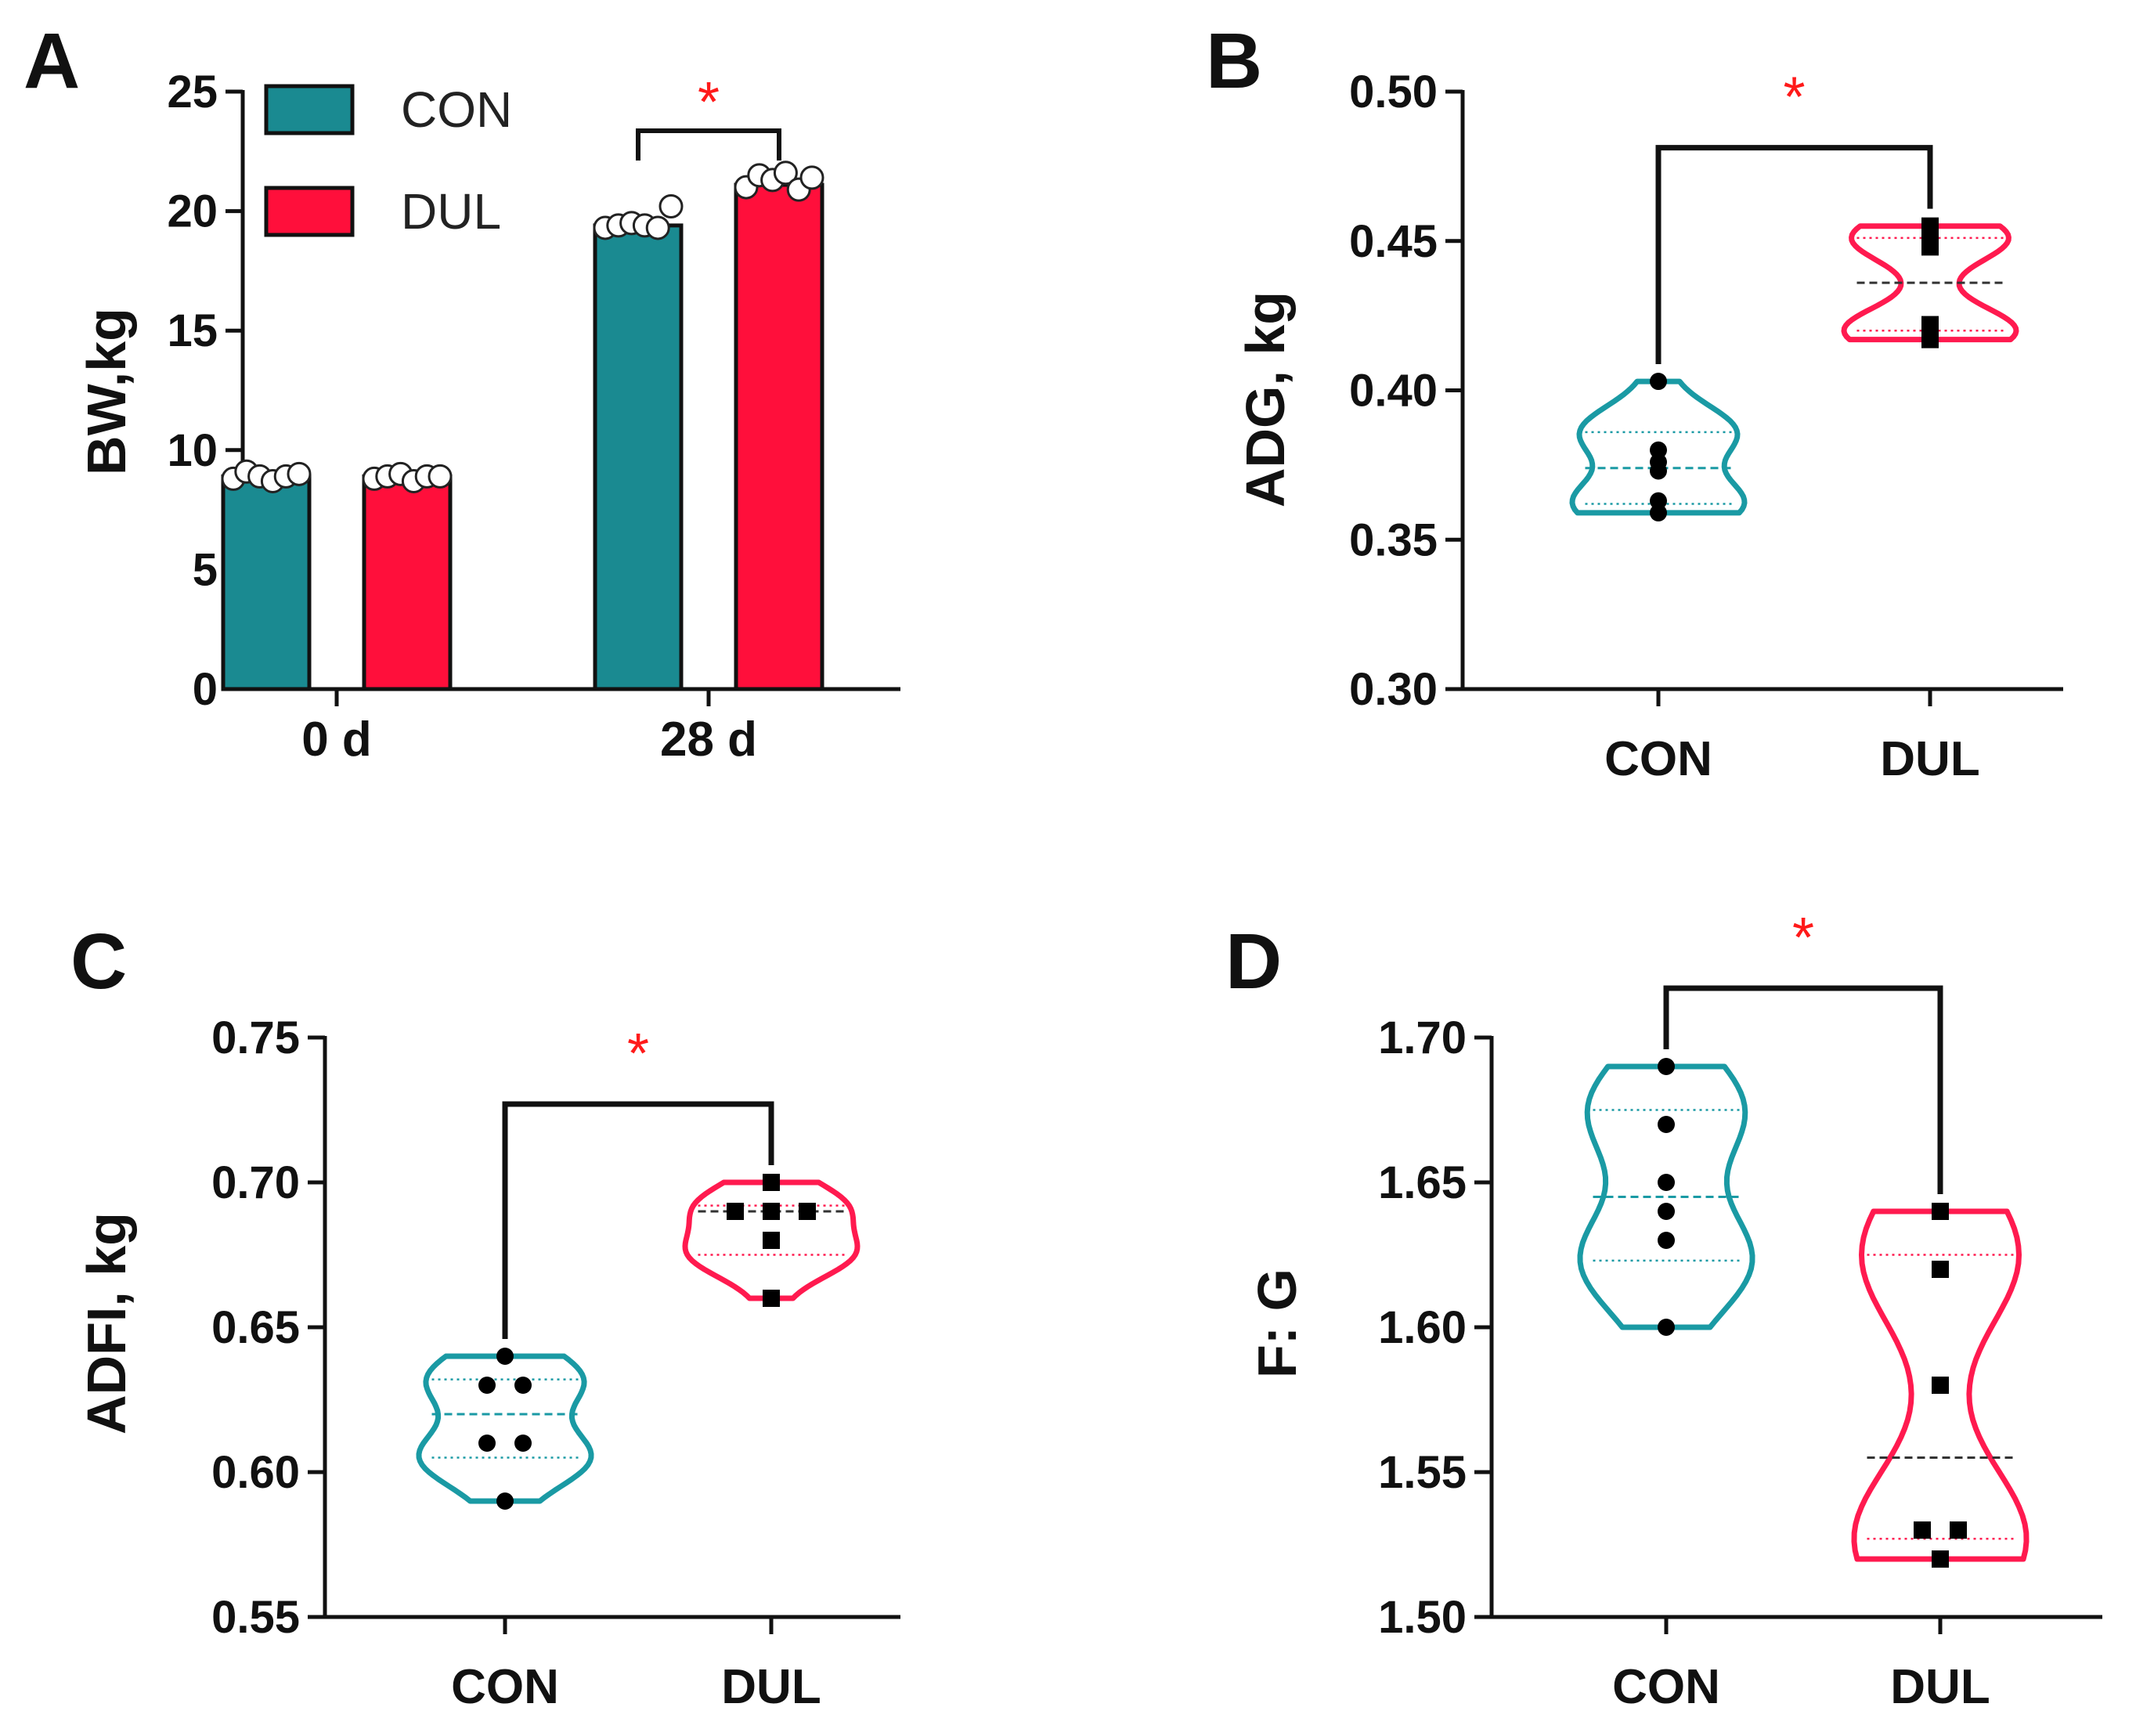 This screenshot has width=2136, height=1736. I want to click on y-tick-label: 5, so click(205, 569).